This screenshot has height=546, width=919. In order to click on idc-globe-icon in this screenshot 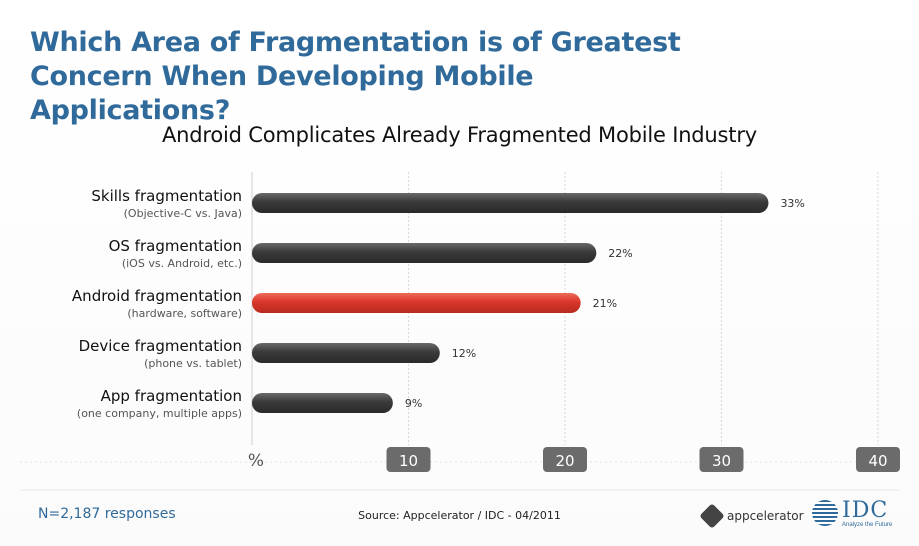, I will do `click(825, 513)`.